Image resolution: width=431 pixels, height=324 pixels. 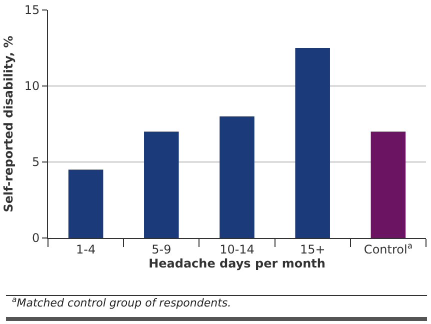 What do you see at coordinates (36, 238) in the screenshot?
I see `y-tick-label: 0` at bounding box center [36, 238].